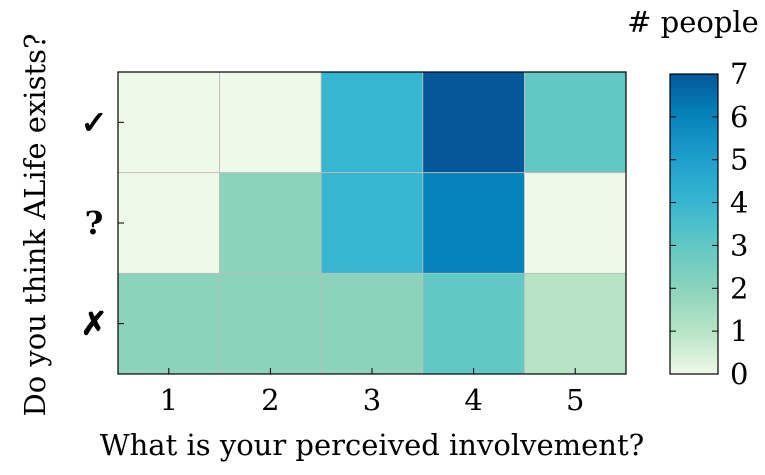 The height and width of the screenshot is (475, 765). Describe the element at coordinates (372, 445) in the screenshot. I see `x-axis-label: What is your perceived involvement?` at that location.